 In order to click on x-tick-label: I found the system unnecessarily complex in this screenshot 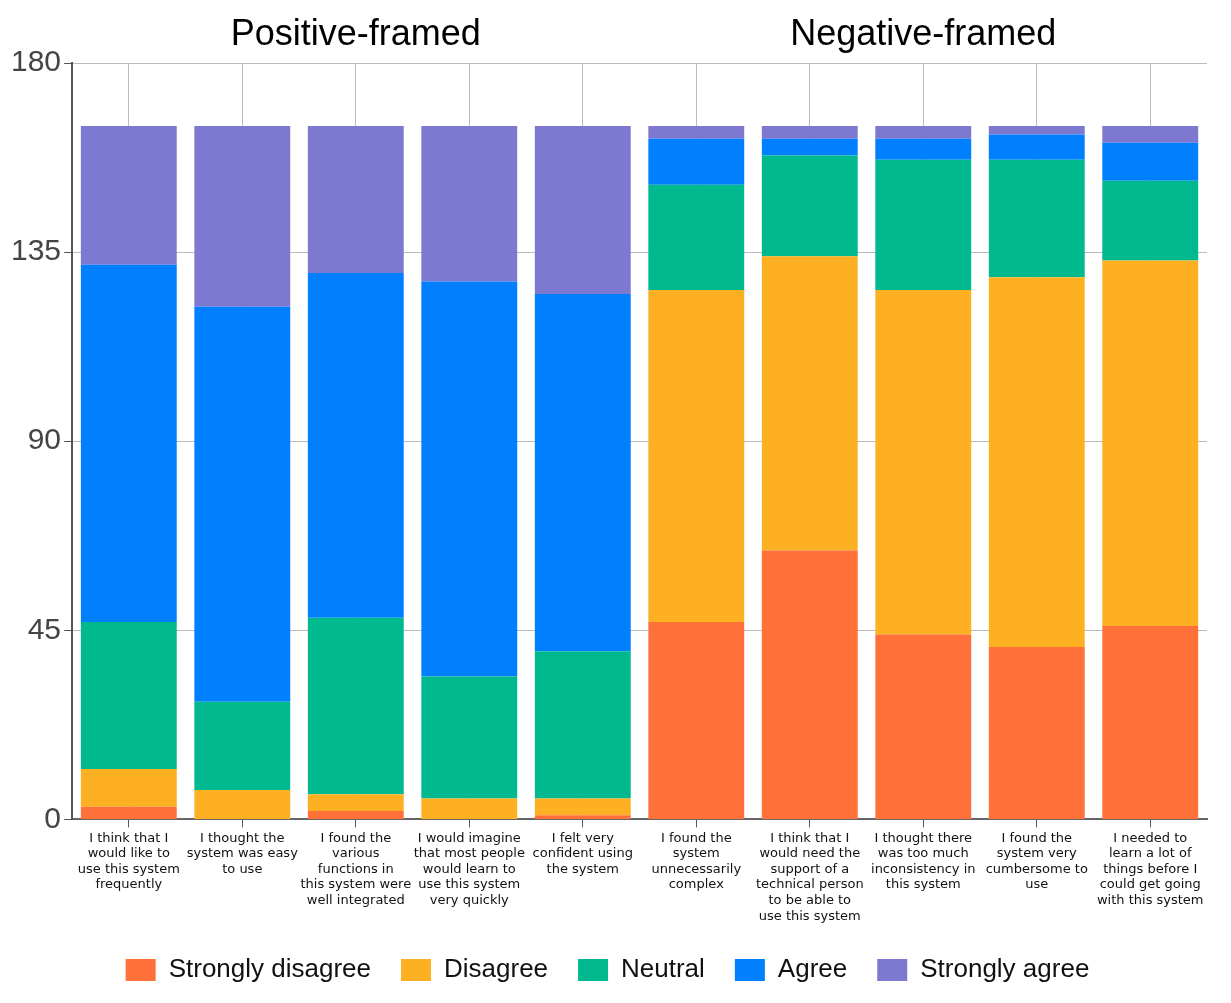, I will do `click(696, 860)`.